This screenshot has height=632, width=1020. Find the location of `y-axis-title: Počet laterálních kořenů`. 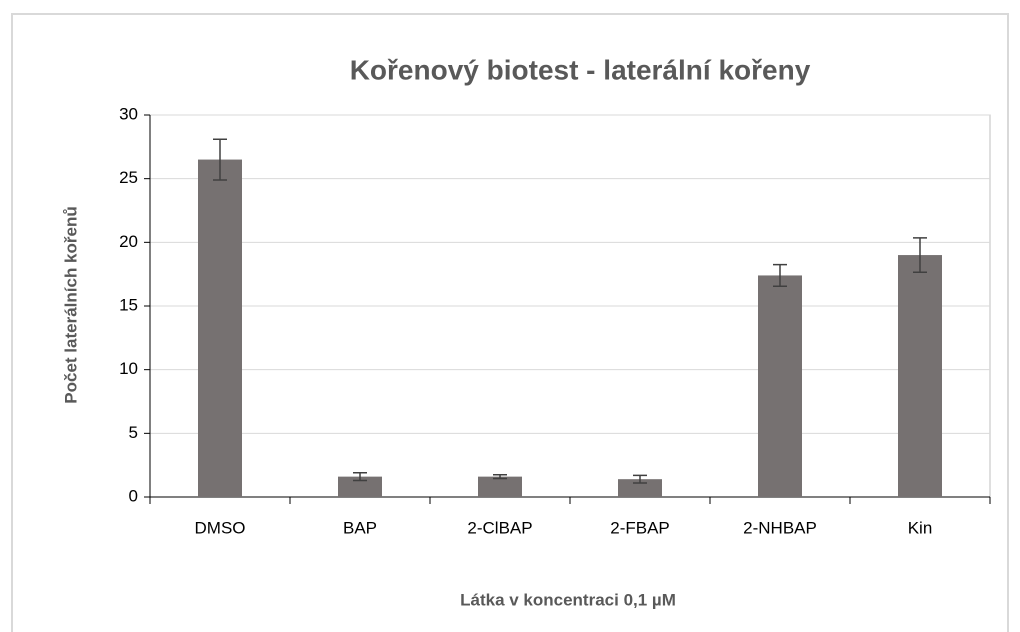

y-axis-title: Počet laterálních kořenů is located at coordinates (70, 304).